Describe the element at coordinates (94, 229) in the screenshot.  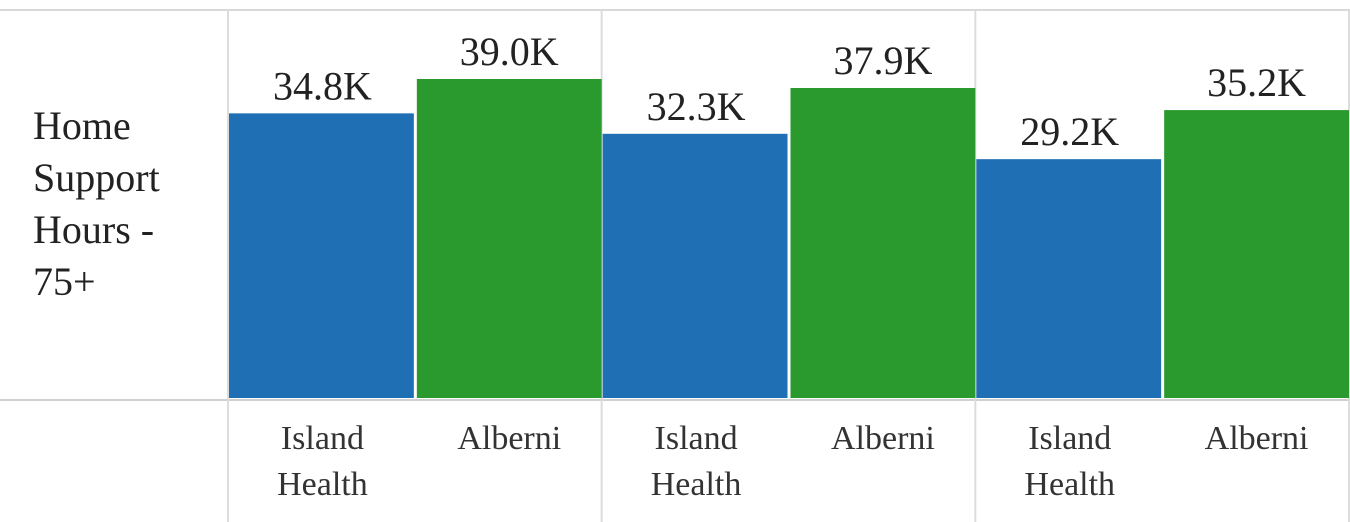
I see `row-label-line-3: Hours -` at that location.